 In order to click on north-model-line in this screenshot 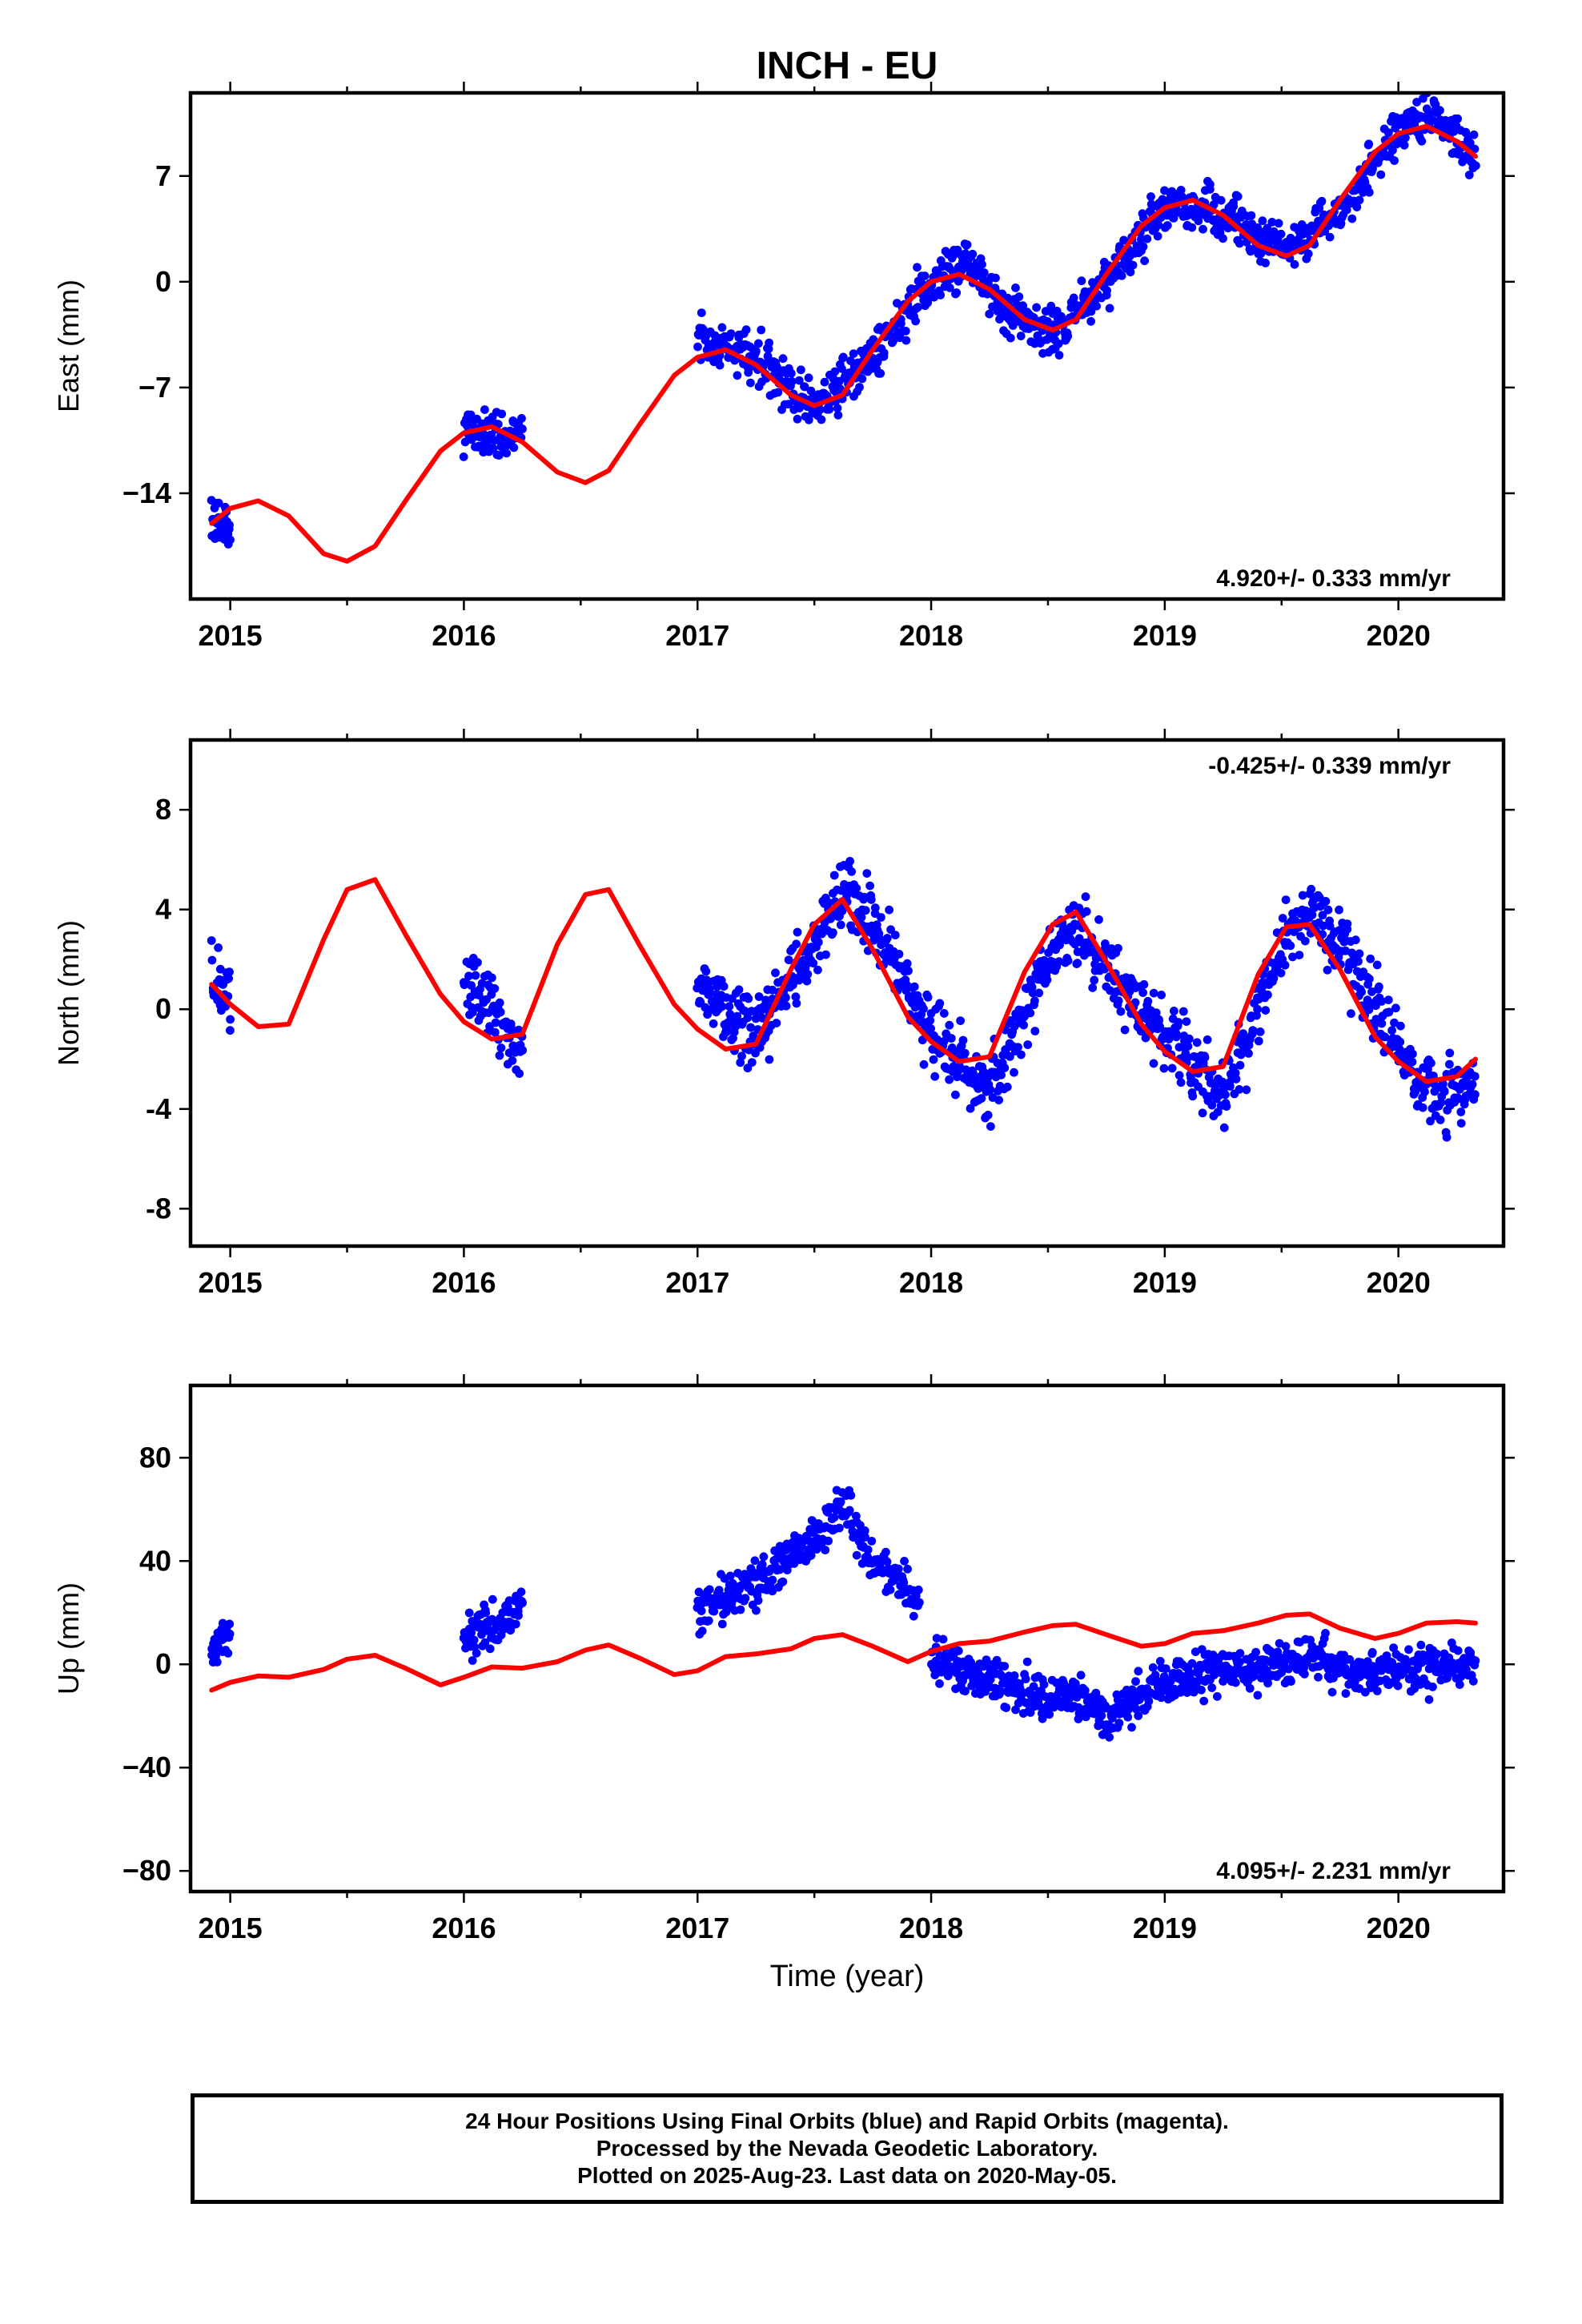, I will do `click(844, 980)`.